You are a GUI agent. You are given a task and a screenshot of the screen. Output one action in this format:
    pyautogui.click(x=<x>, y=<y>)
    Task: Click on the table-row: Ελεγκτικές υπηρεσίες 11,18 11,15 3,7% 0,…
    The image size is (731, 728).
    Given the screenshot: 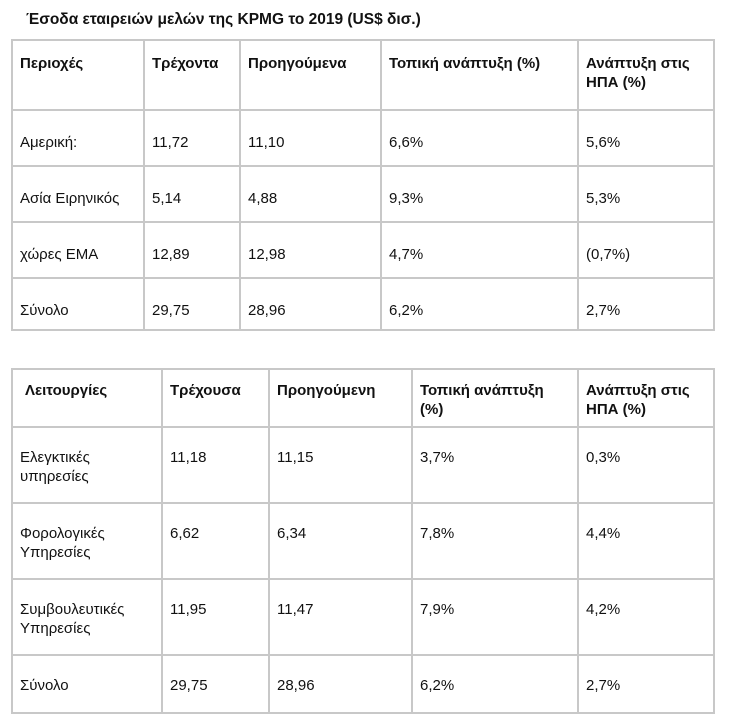 What is the action you would take?
    pyautogui.click(x=363, y=465)
    